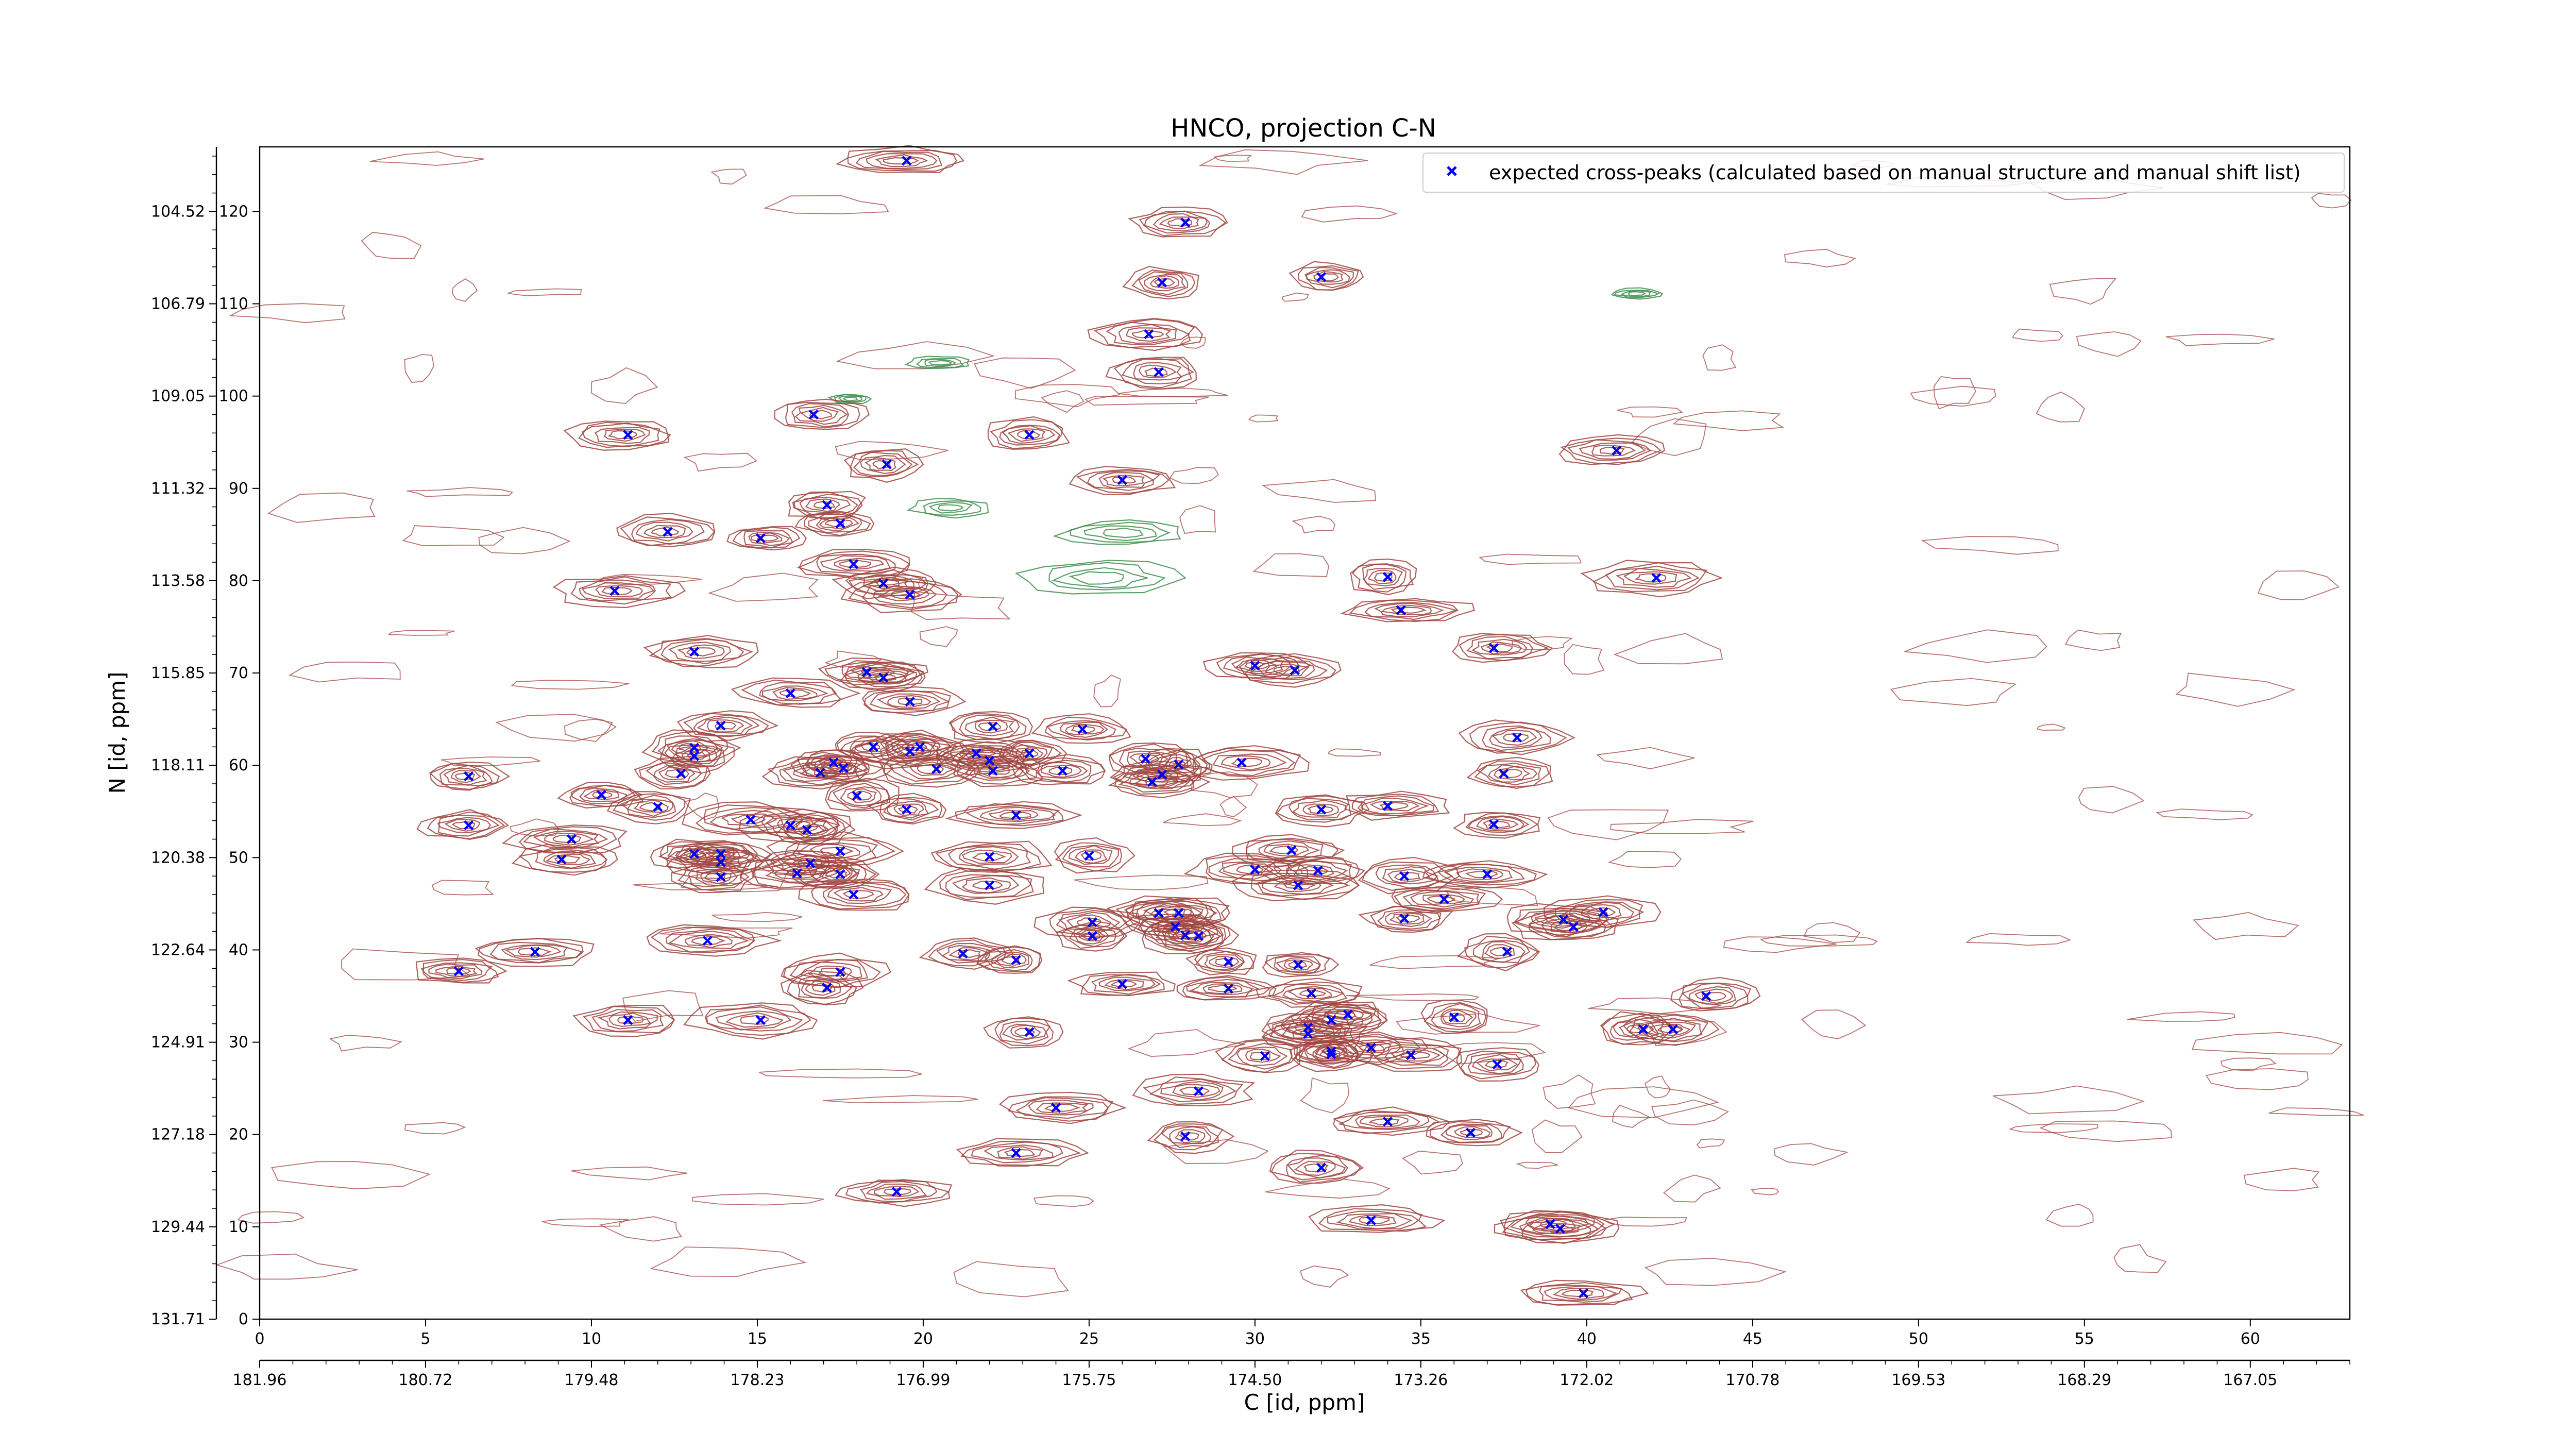 Image resolution: width=2576 pixels, height=1449 pixels. Describe the element at coordinates (923, 1380) in the screenshot. I see `x-ppm-tick-label: 176.99` at that location.